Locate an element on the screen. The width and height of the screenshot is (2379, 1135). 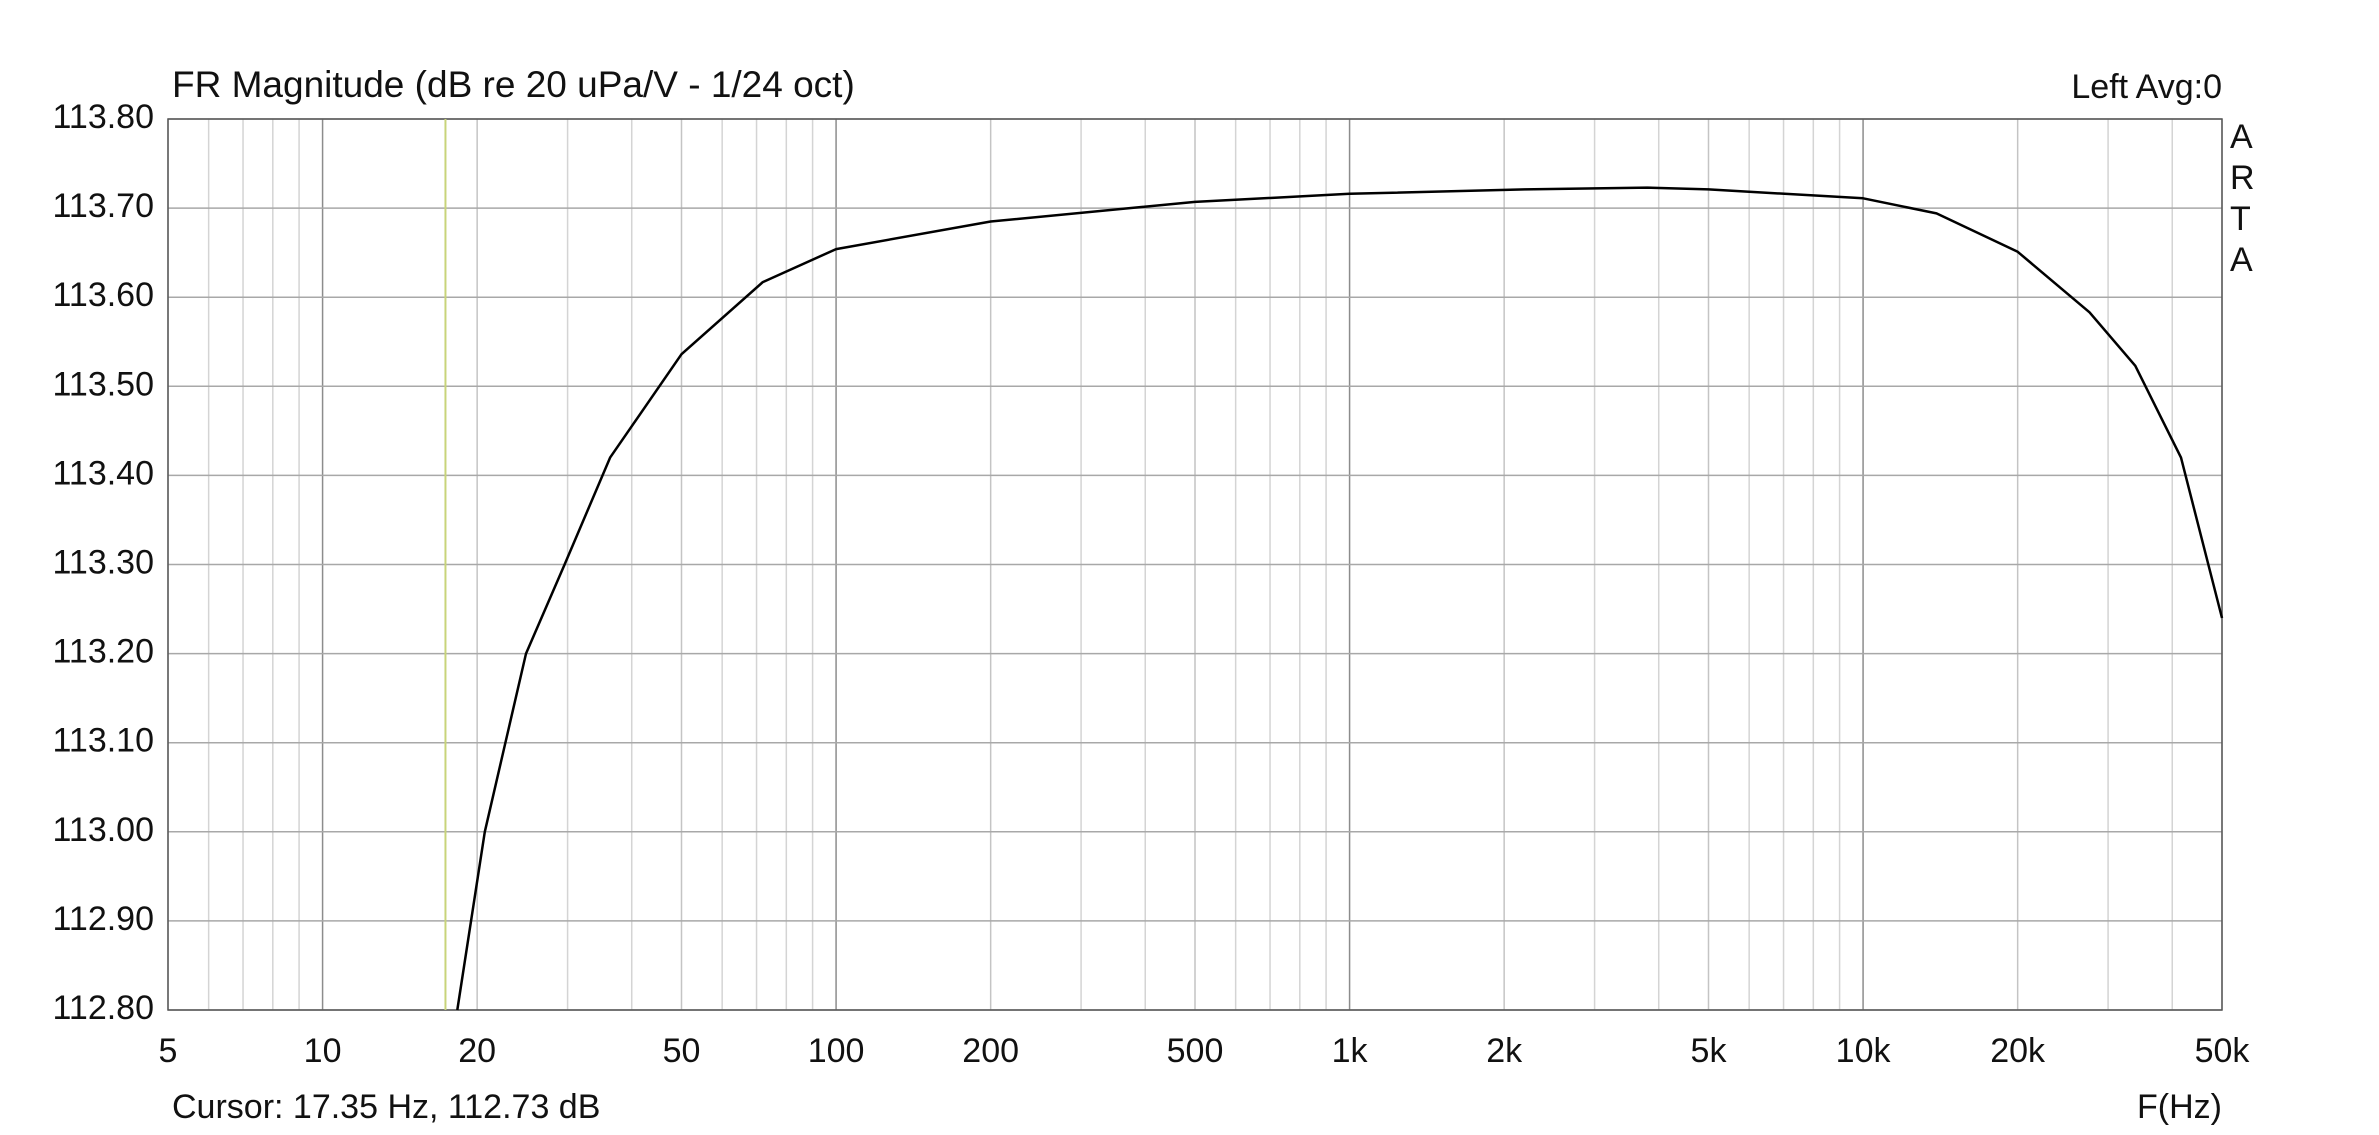
y-tick-label: 113.80 is located at coordinates (103, 117).